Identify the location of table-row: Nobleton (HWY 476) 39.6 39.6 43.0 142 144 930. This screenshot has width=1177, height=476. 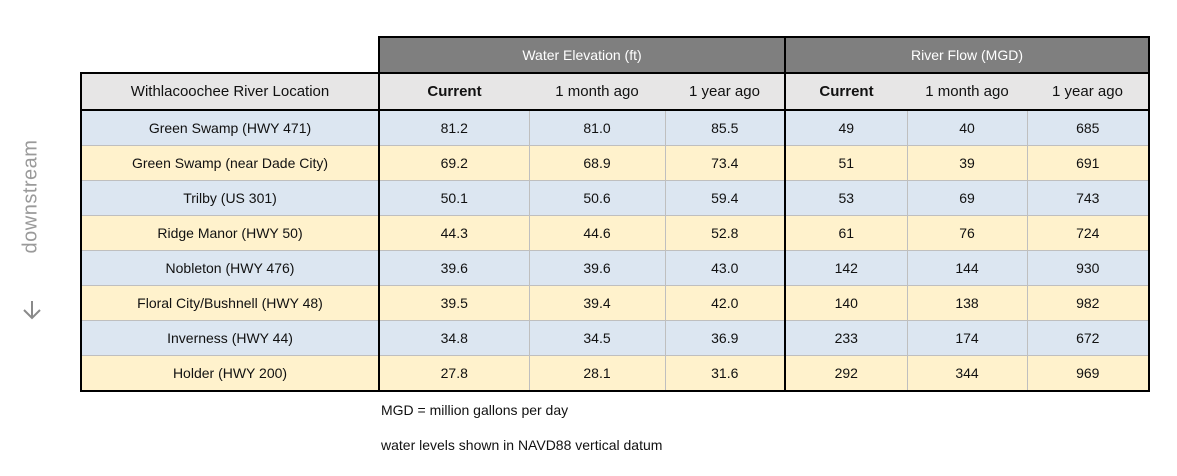
(615, 268).